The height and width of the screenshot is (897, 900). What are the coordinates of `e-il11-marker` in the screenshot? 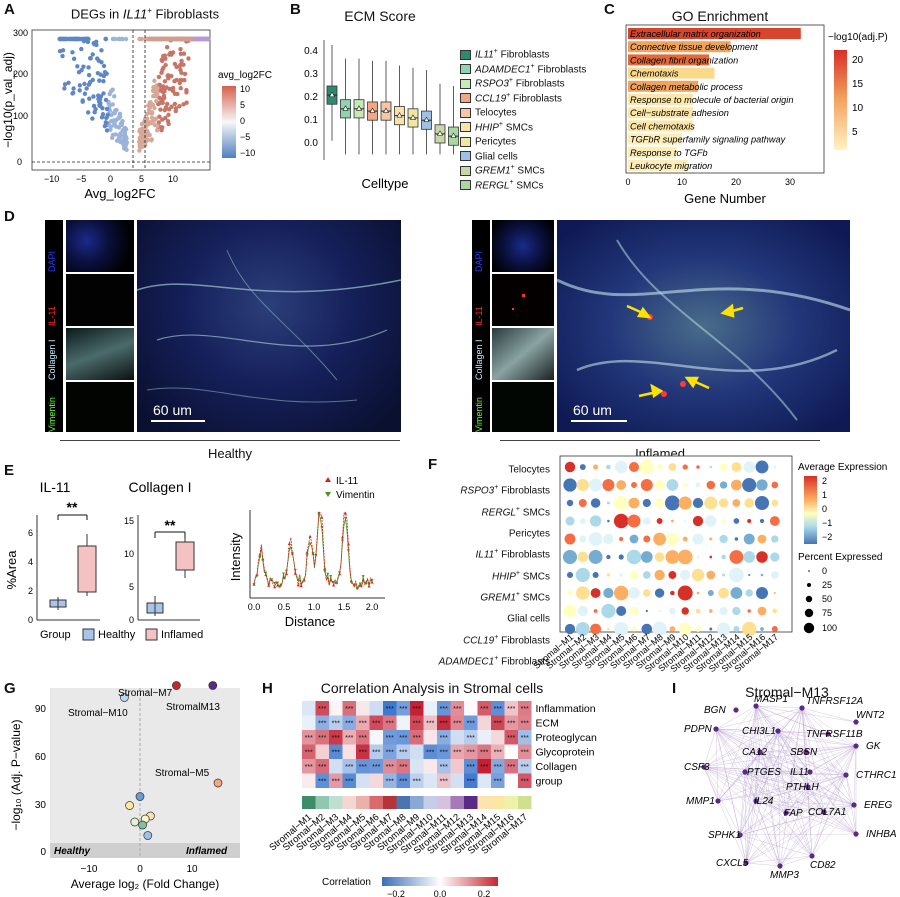 It's located at (289, 544).